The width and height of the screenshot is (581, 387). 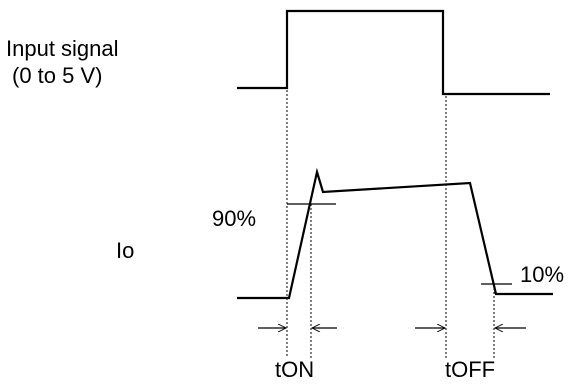 I want to click on threshold-10-label: 10%, so click(x=542, y=274).